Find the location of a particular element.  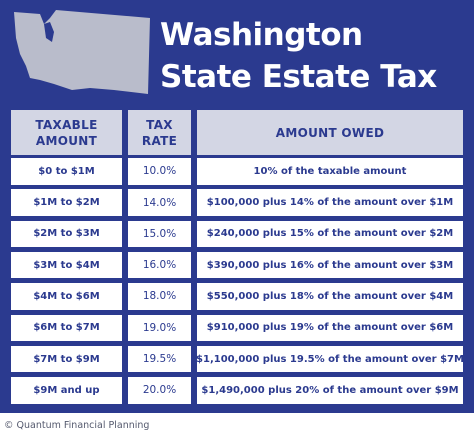

cell-taxable-amount: $6M to $7M is located at coordinates (66, 327).